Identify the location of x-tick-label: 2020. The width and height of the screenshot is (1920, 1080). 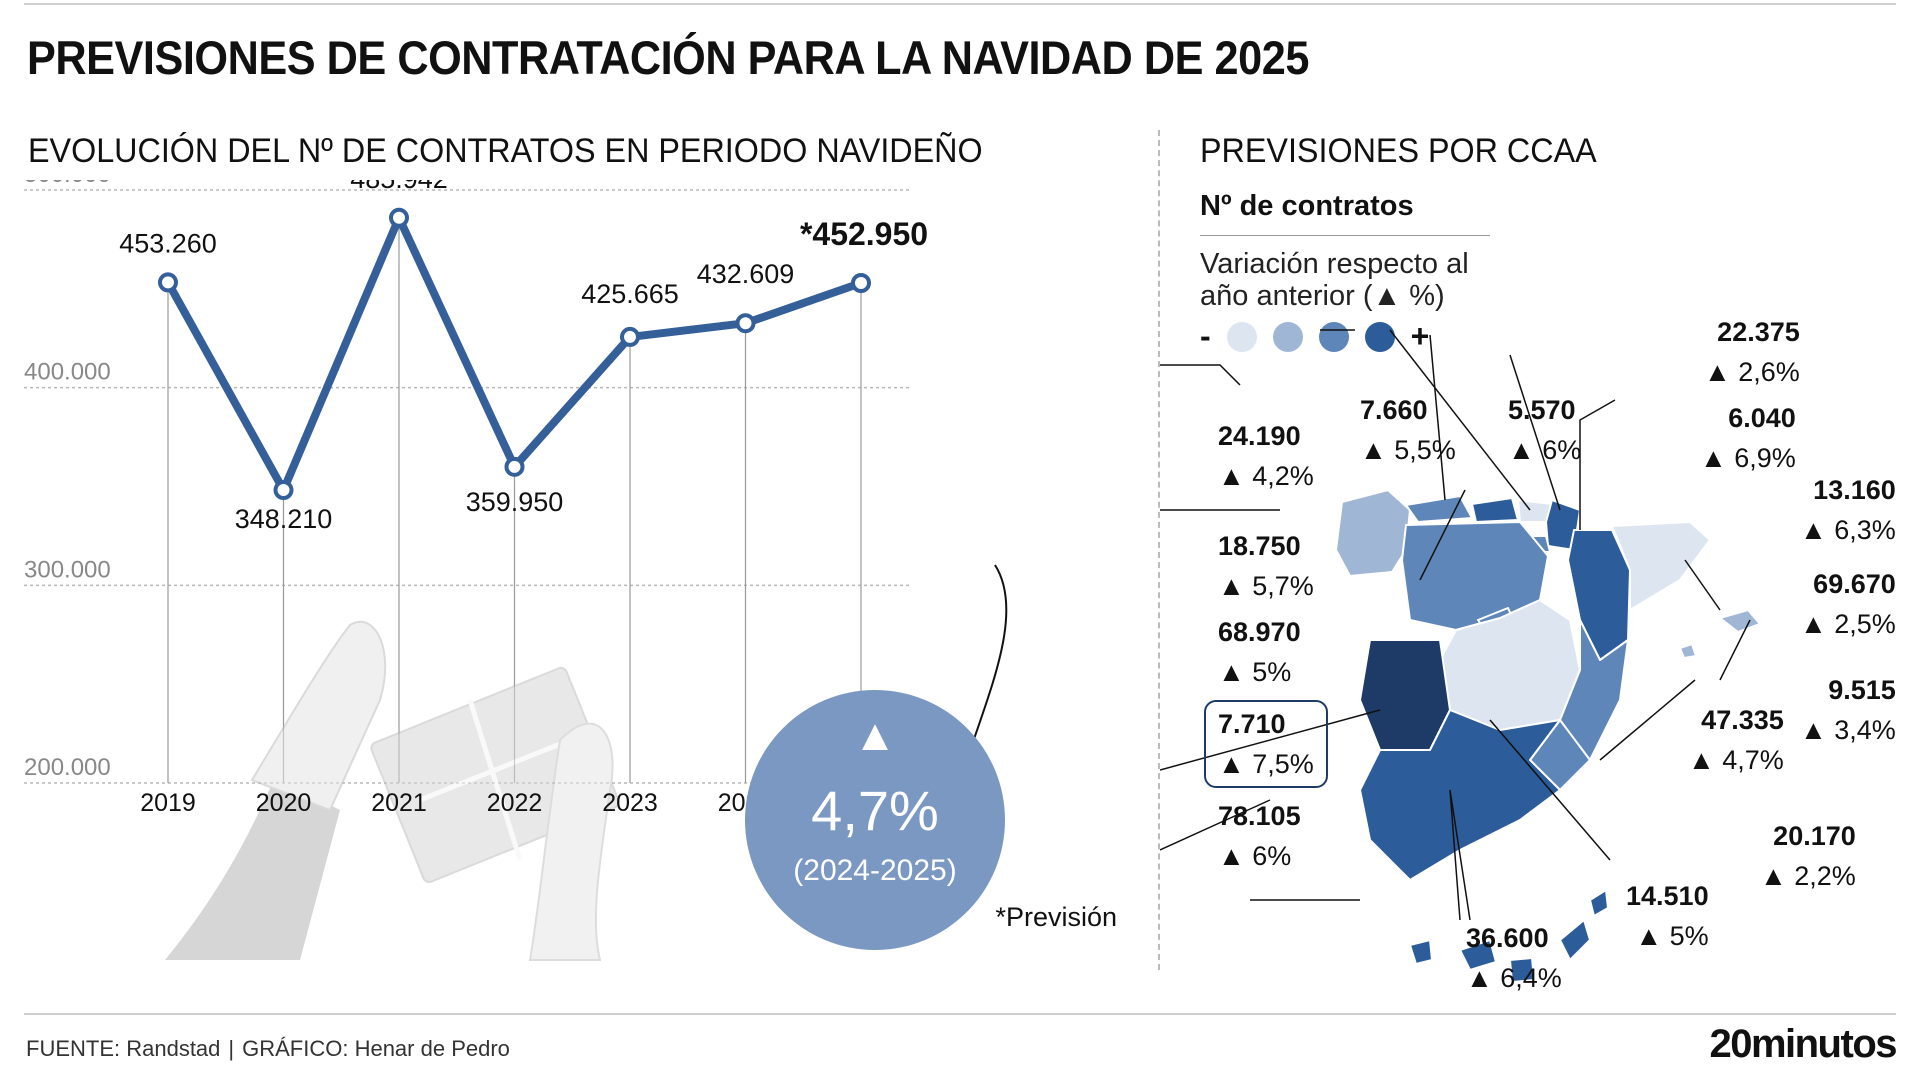
(284, 803).